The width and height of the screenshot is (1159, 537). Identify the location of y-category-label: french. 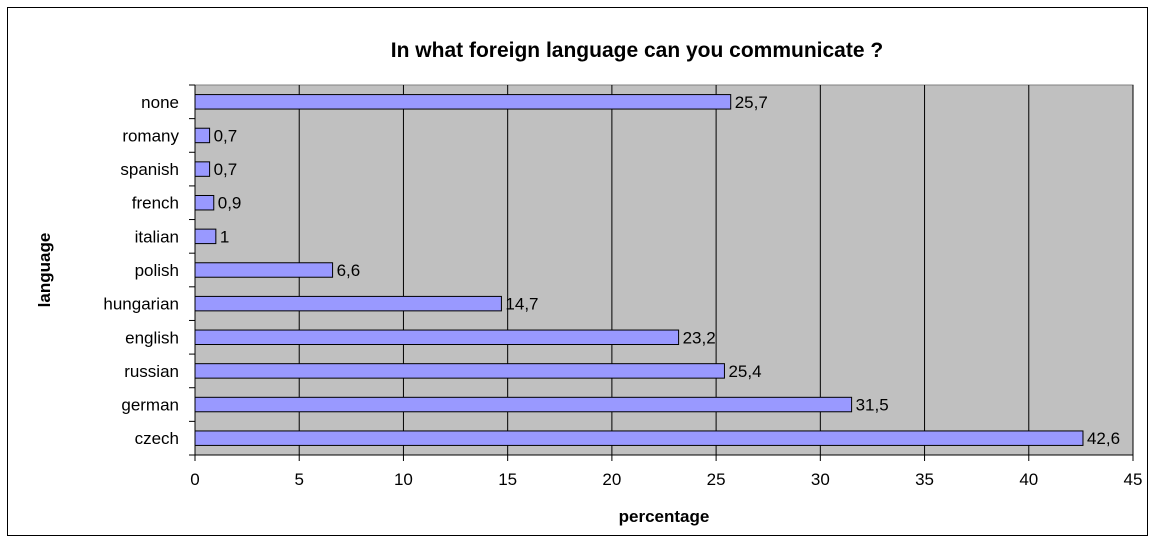
(155, 203).